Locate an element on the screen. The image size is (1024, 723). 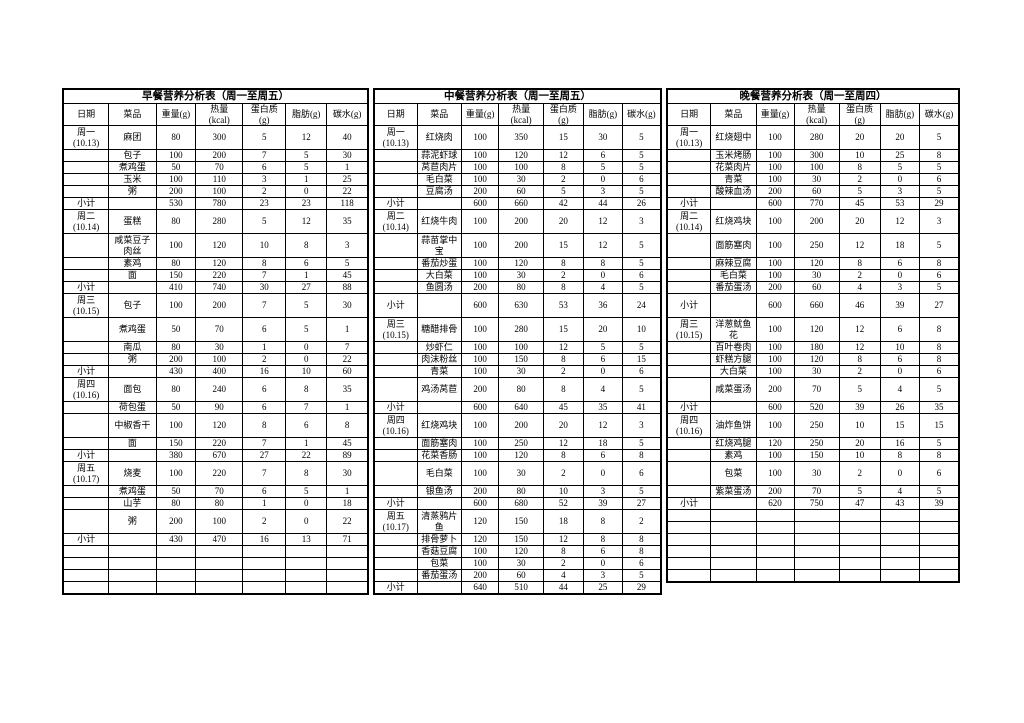
dish-cell: 酸辣血汤 is located at coordinates (733, 191).